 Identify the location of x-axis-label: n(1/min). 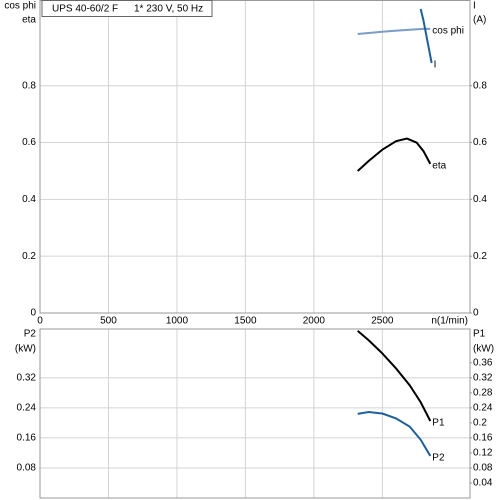
(449, 321).